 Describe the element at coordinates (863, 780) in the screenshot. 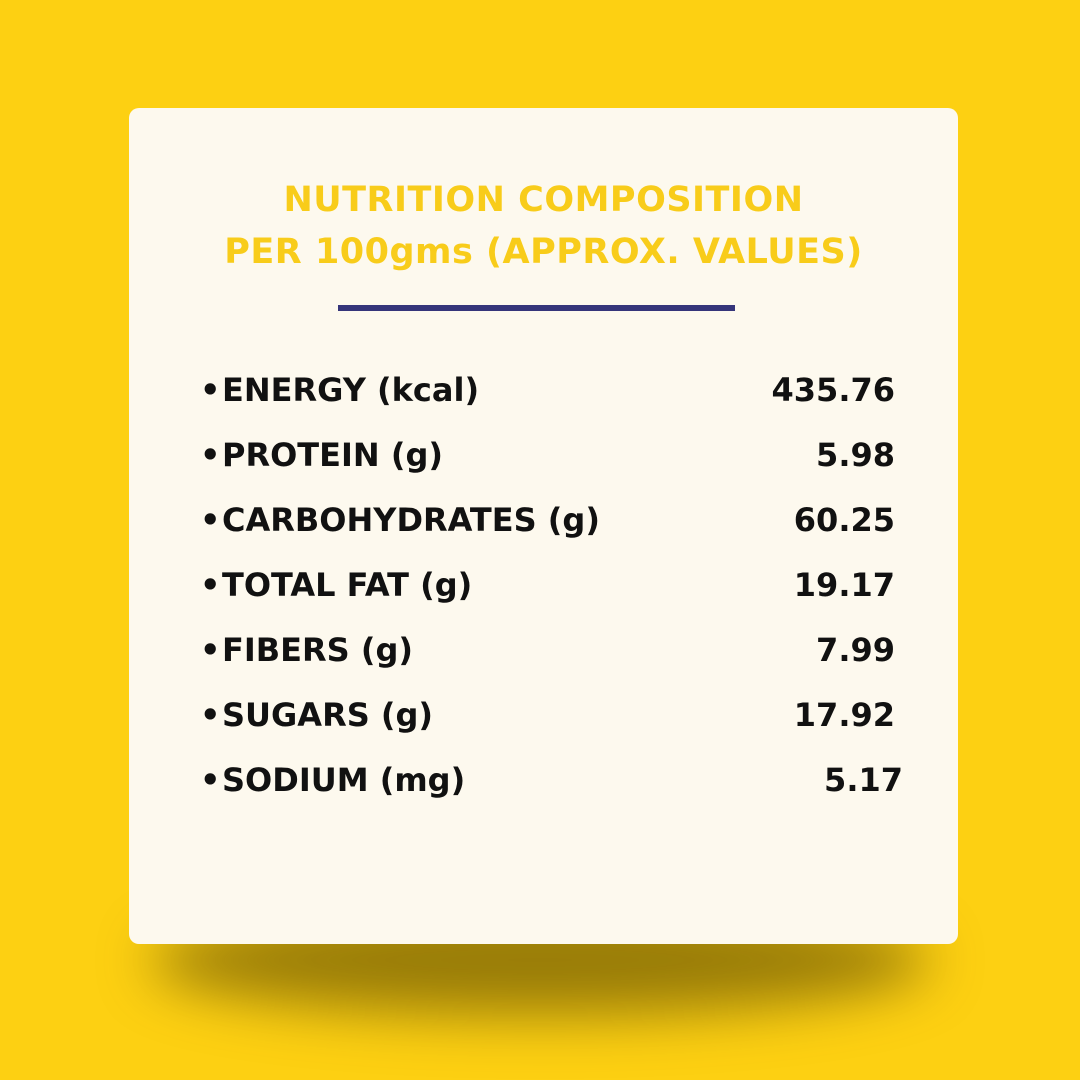

I see `nutrient-value: 5.17` at that location.